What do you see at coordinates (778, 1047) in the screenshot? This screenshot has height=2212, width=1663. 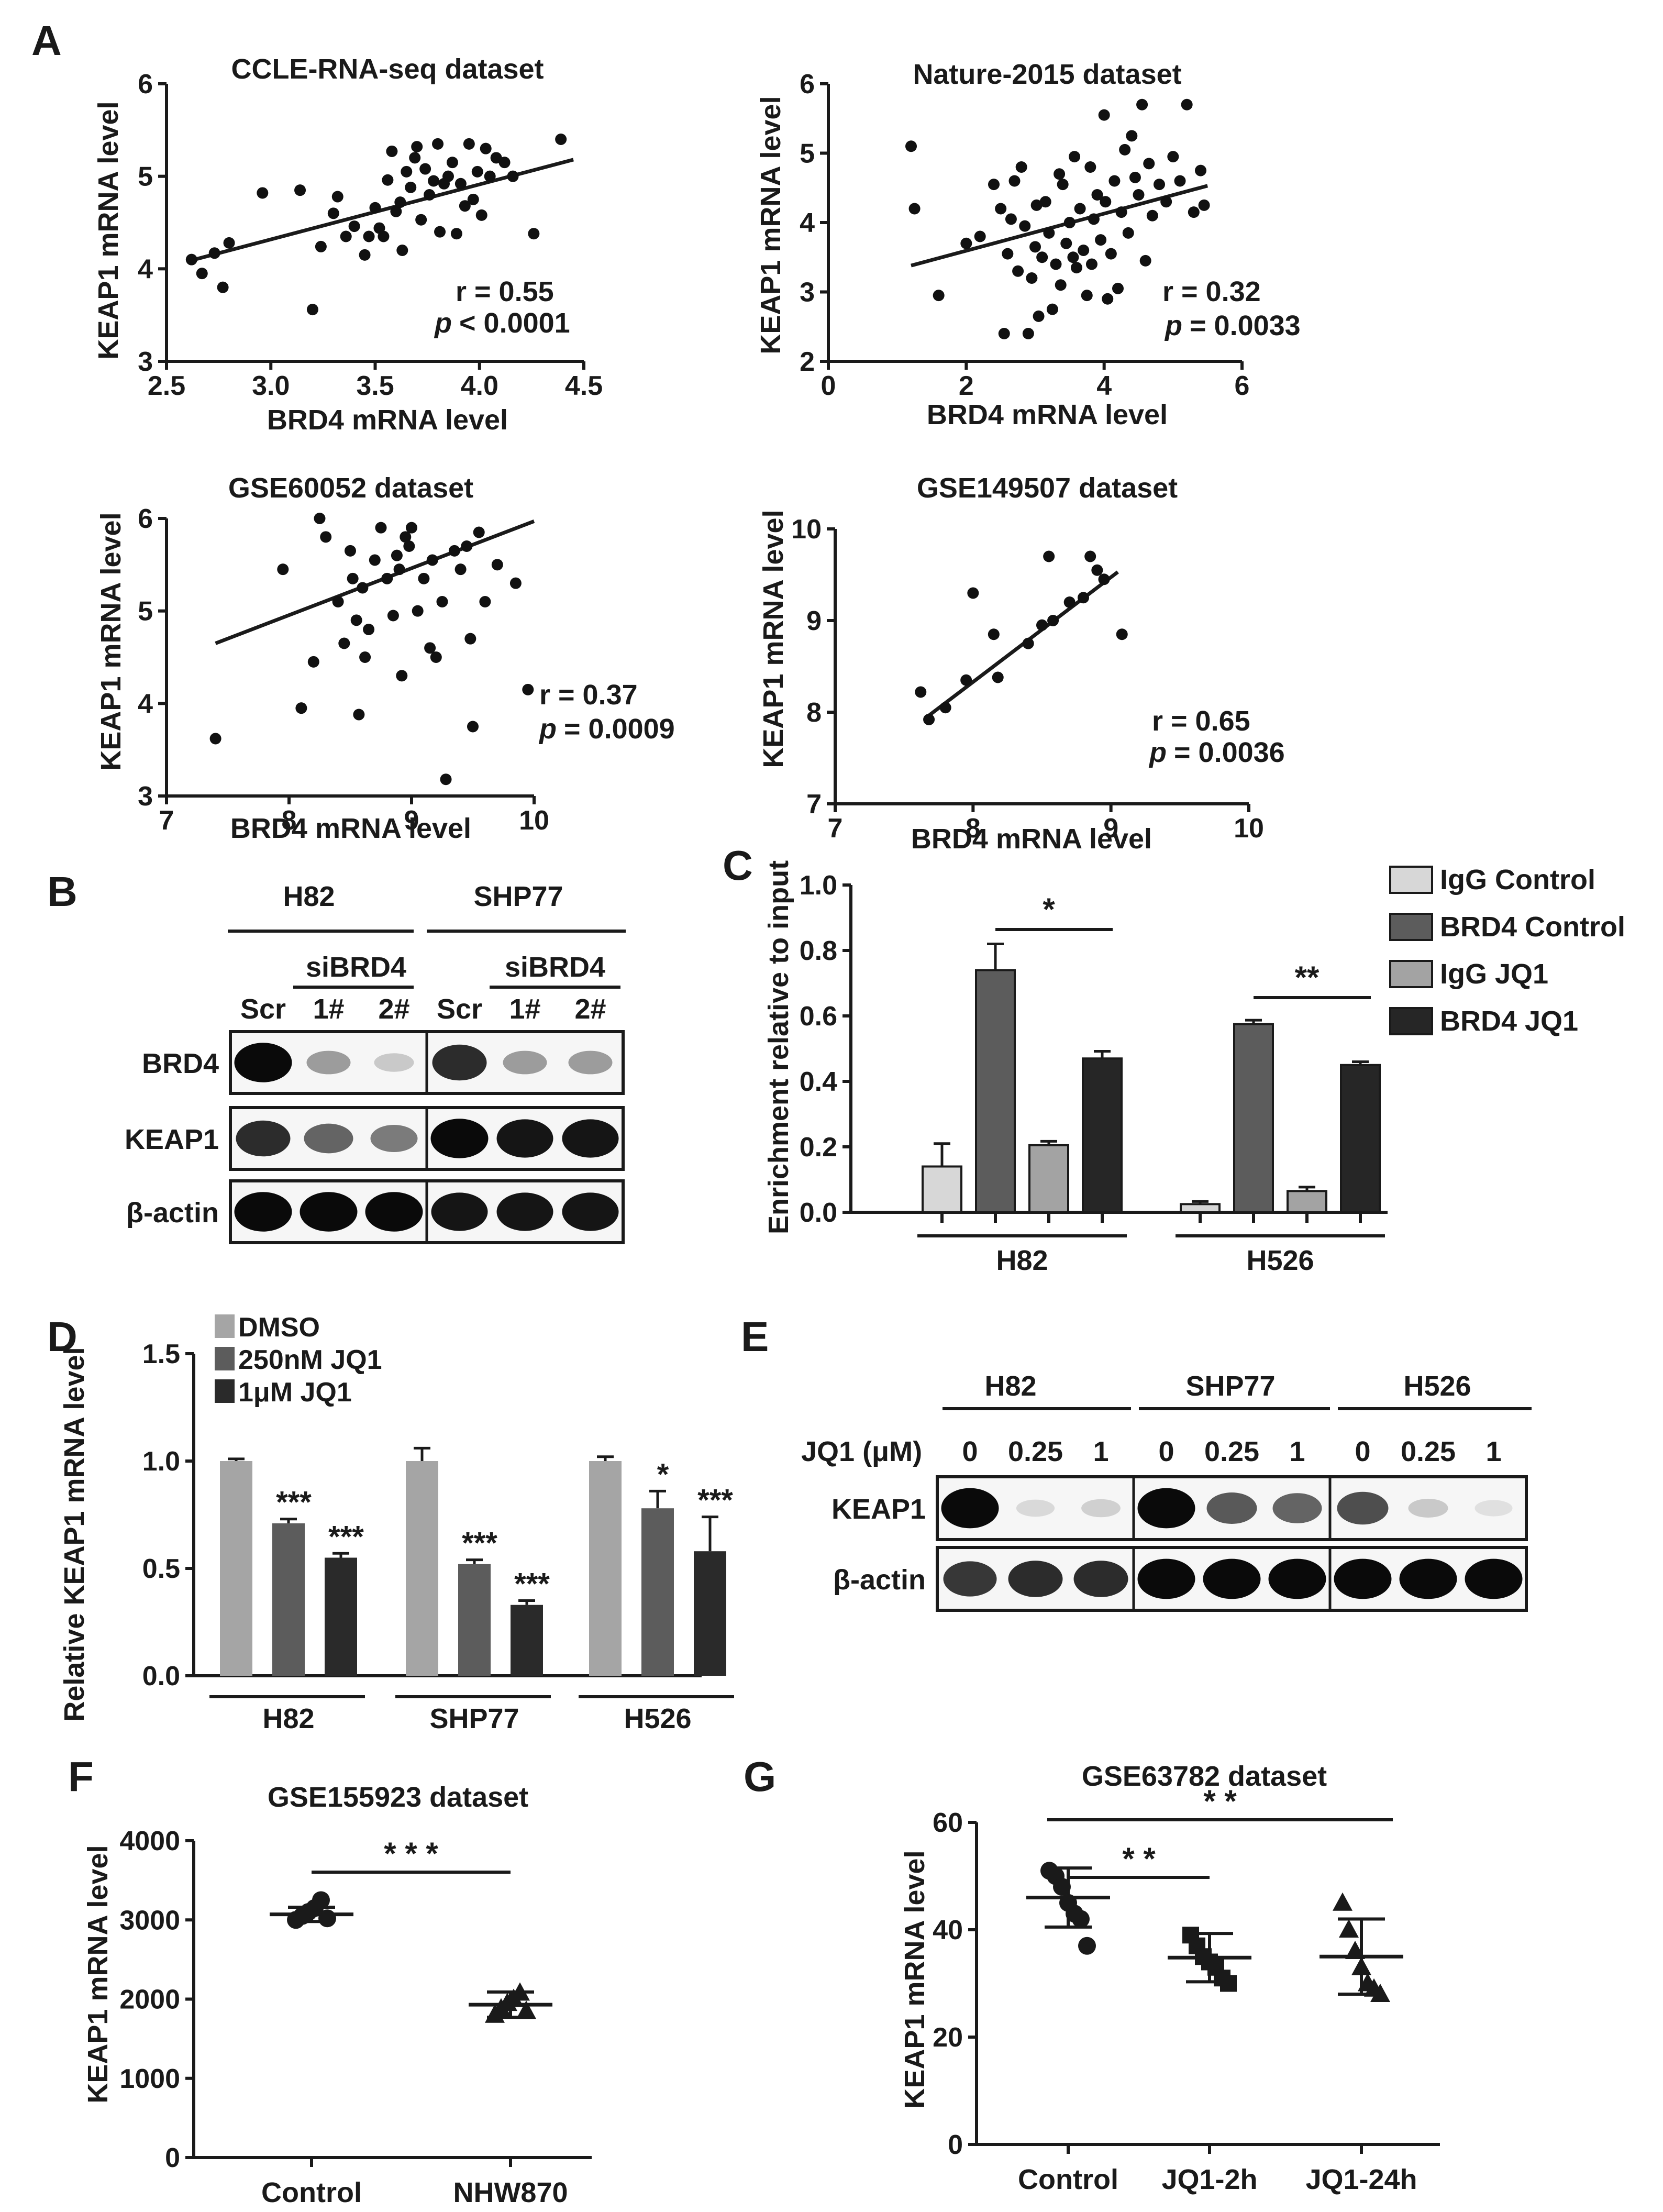 I see `y-axis-label: Enrichment relative to input` at bounding box center [778, 1047].